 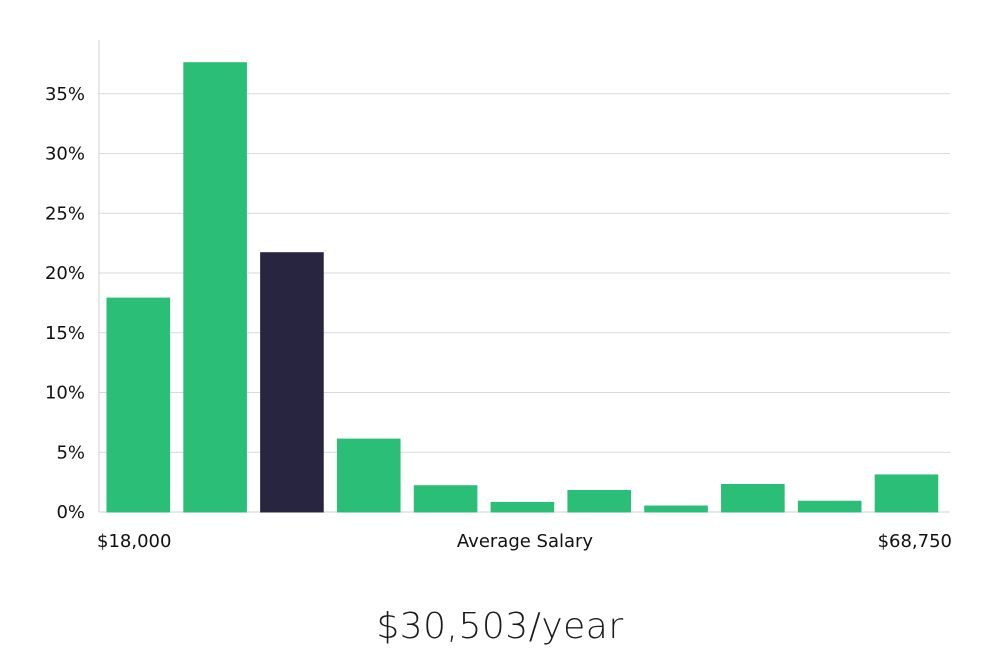 What do you see at coordinates (915, 541) in the screenshot?
I see `x-max-label: $68,750` at bounding box center [915, 541].